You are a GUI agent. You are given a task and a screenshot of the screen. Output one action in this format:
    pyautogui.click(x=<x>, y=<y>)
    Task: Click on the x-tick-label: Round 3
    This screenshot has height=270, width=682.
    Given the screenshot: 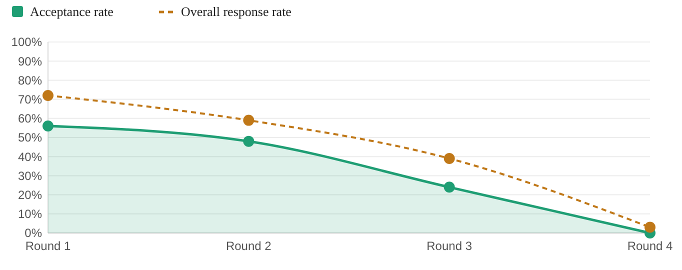 What is the action you would take?
    pyautogui.click(x=449, y=246)
    